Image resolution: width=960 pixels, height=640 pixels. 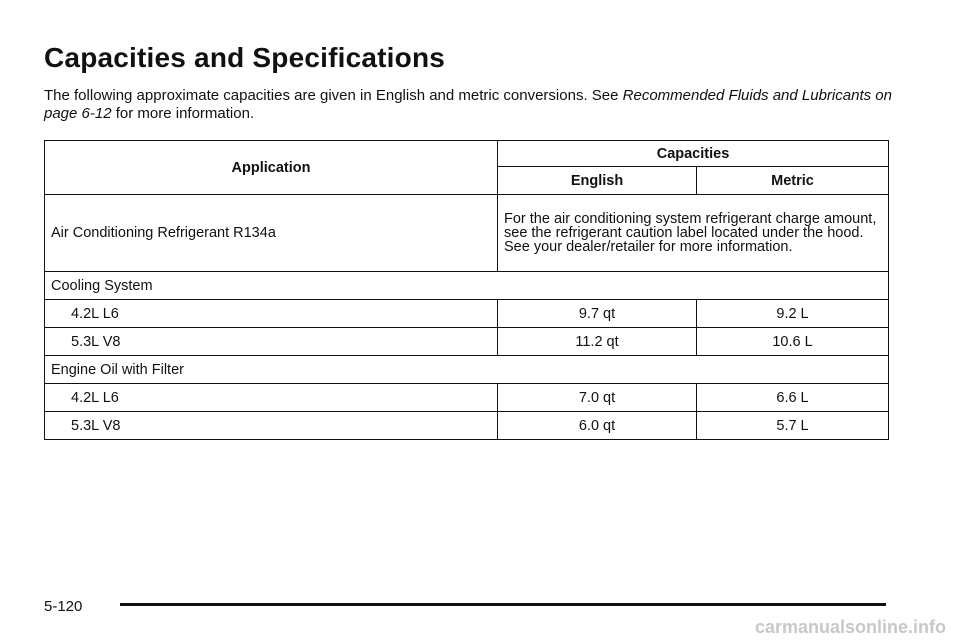 I want to click on table-row: 5.3L V8 6.0 qt 5.7 L, so click(x=466, y=425).